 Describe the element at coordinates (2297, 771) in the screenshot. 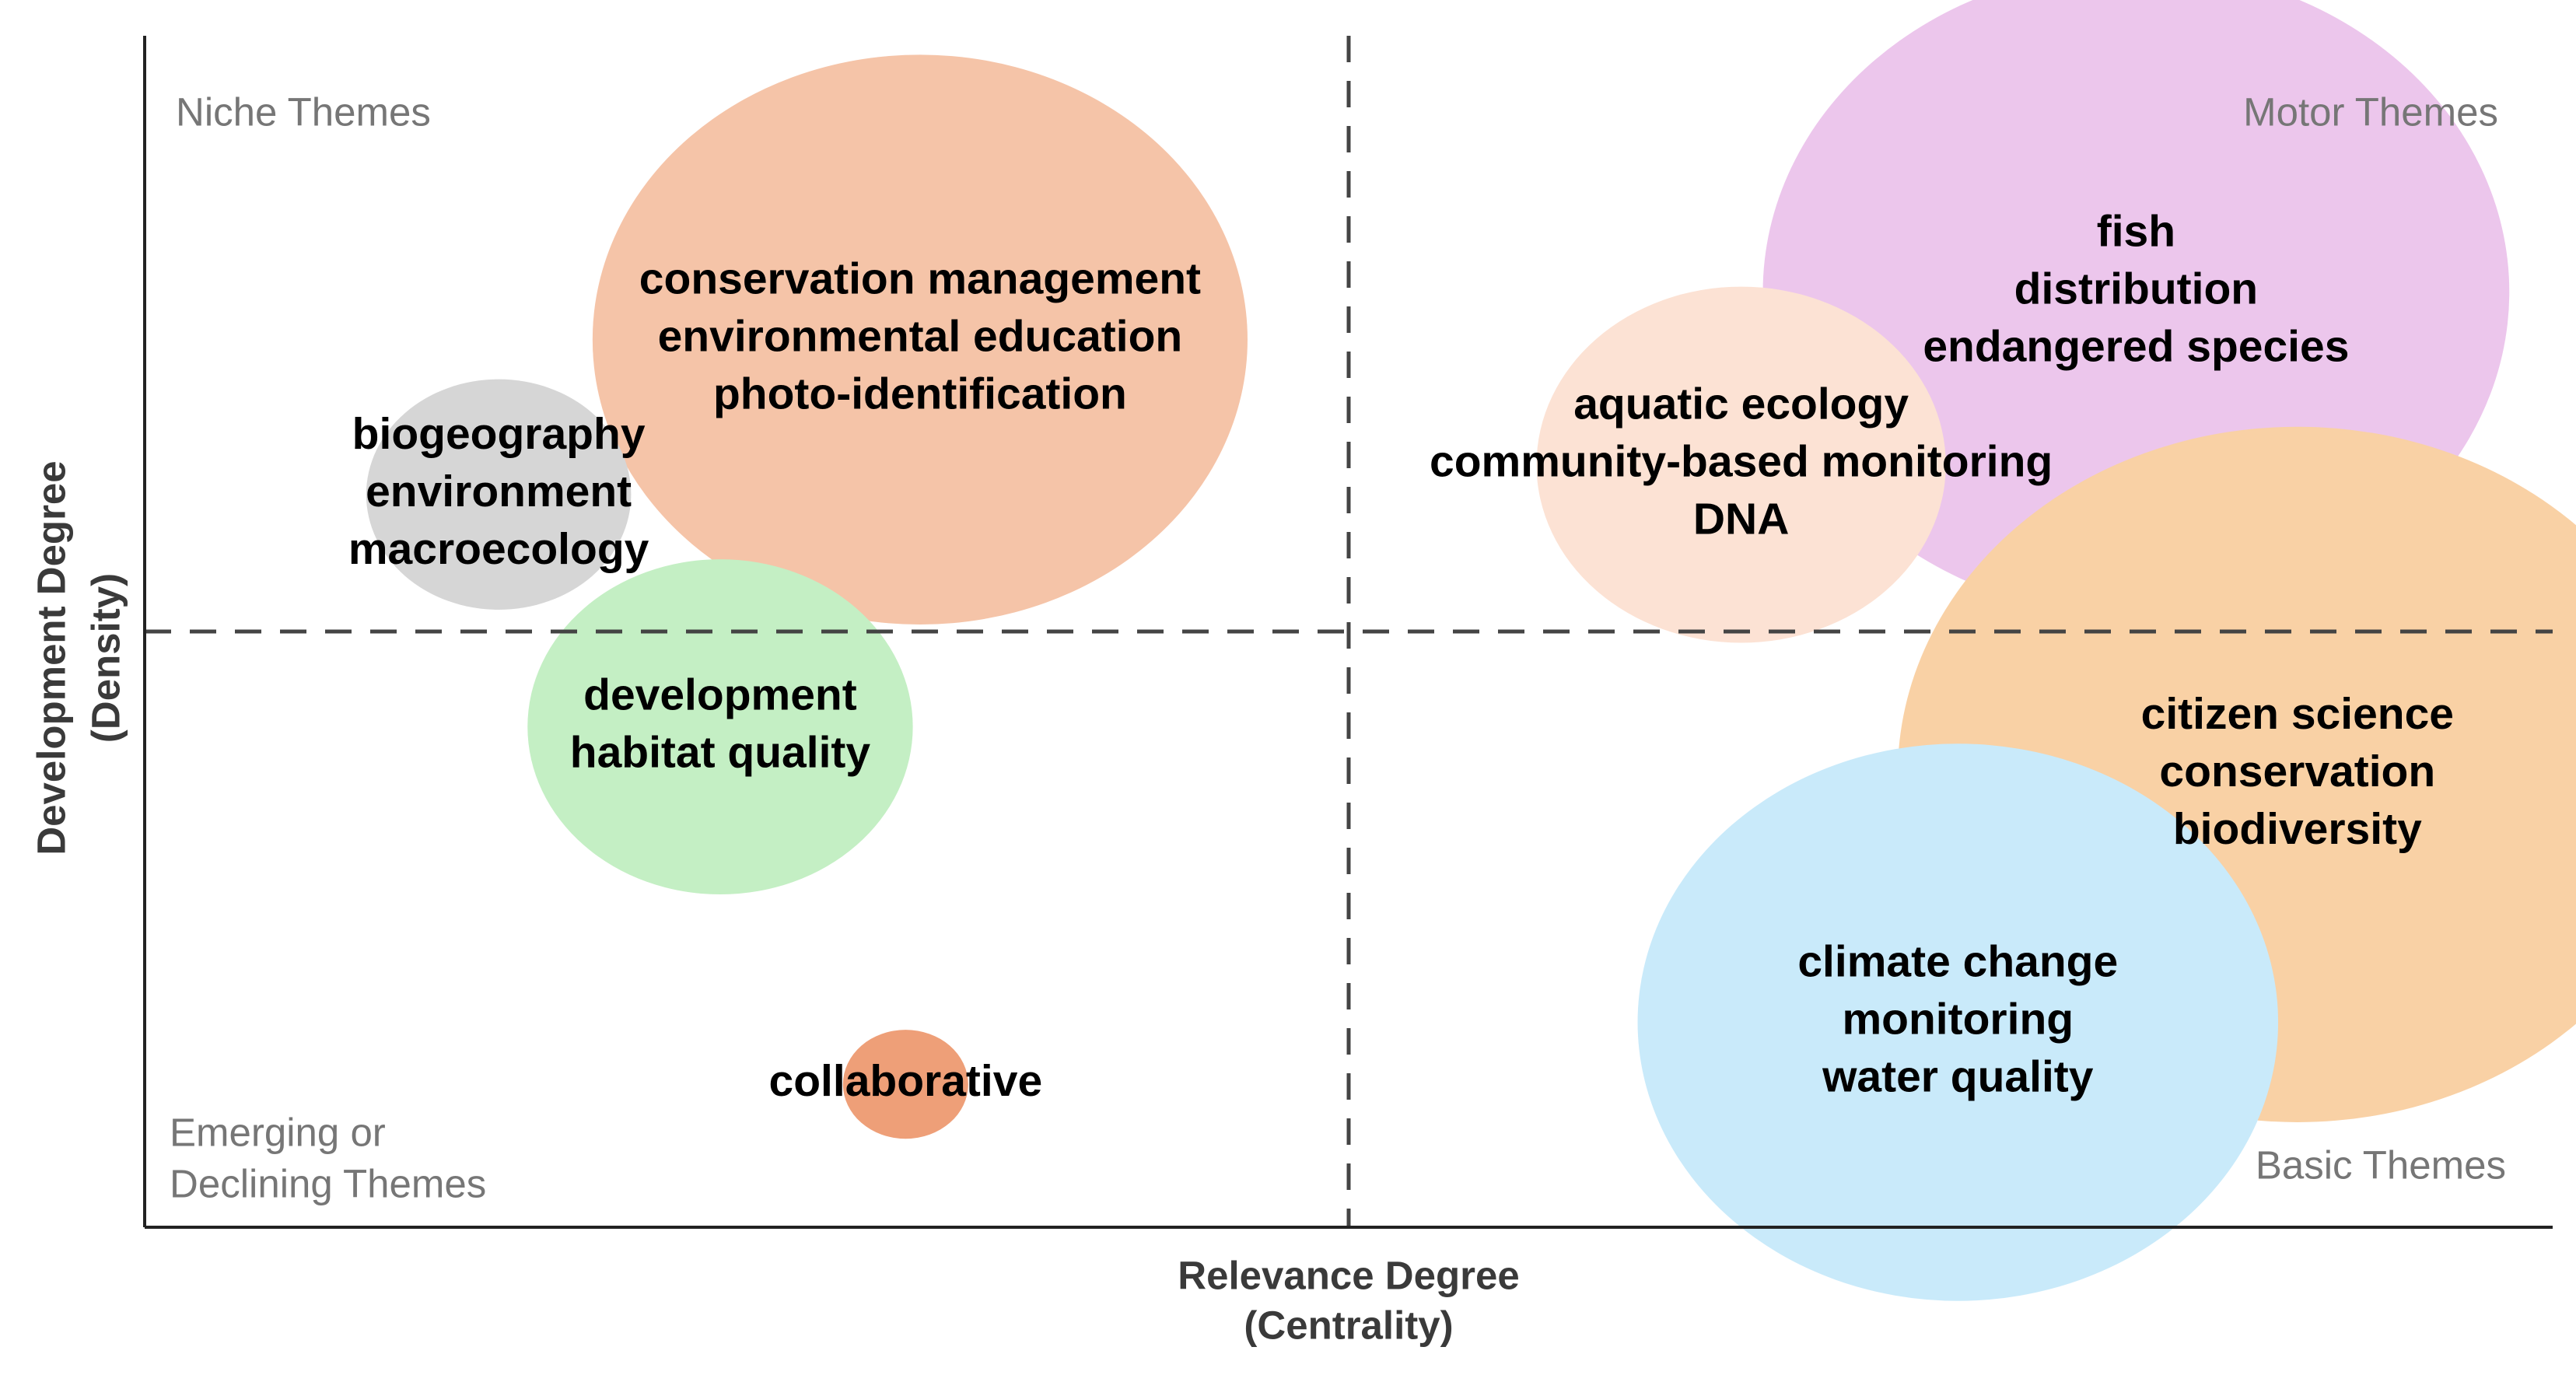

I see `bubble-label-citizen-science-1: conservation` at that location.